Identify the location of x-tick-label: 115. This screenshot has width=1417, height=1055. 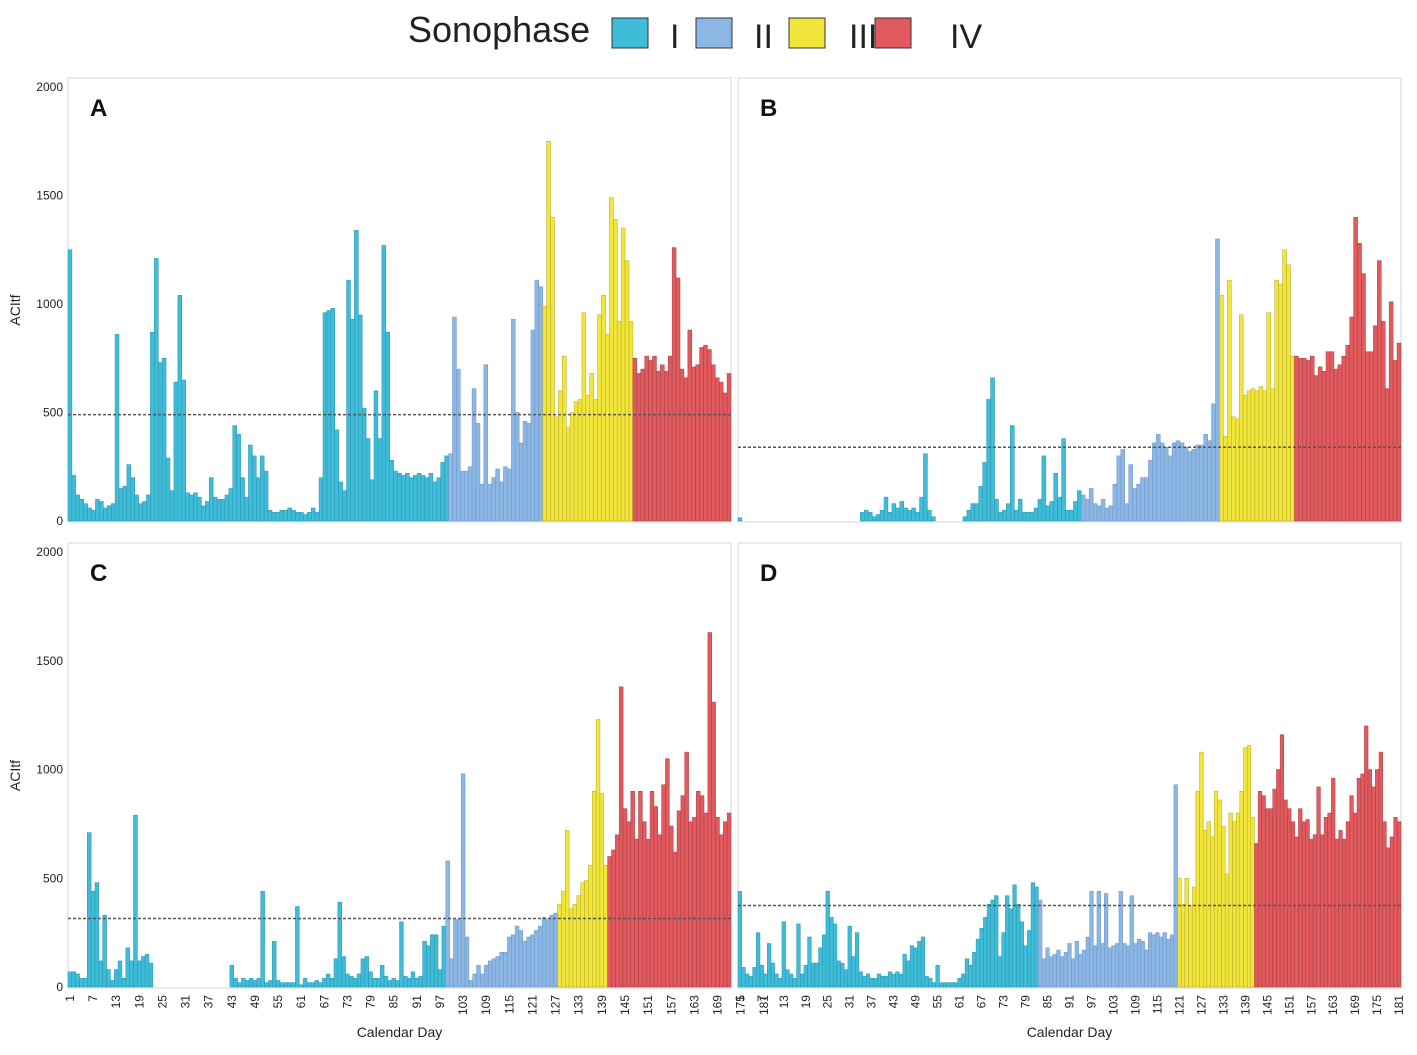
(1157, 1004).